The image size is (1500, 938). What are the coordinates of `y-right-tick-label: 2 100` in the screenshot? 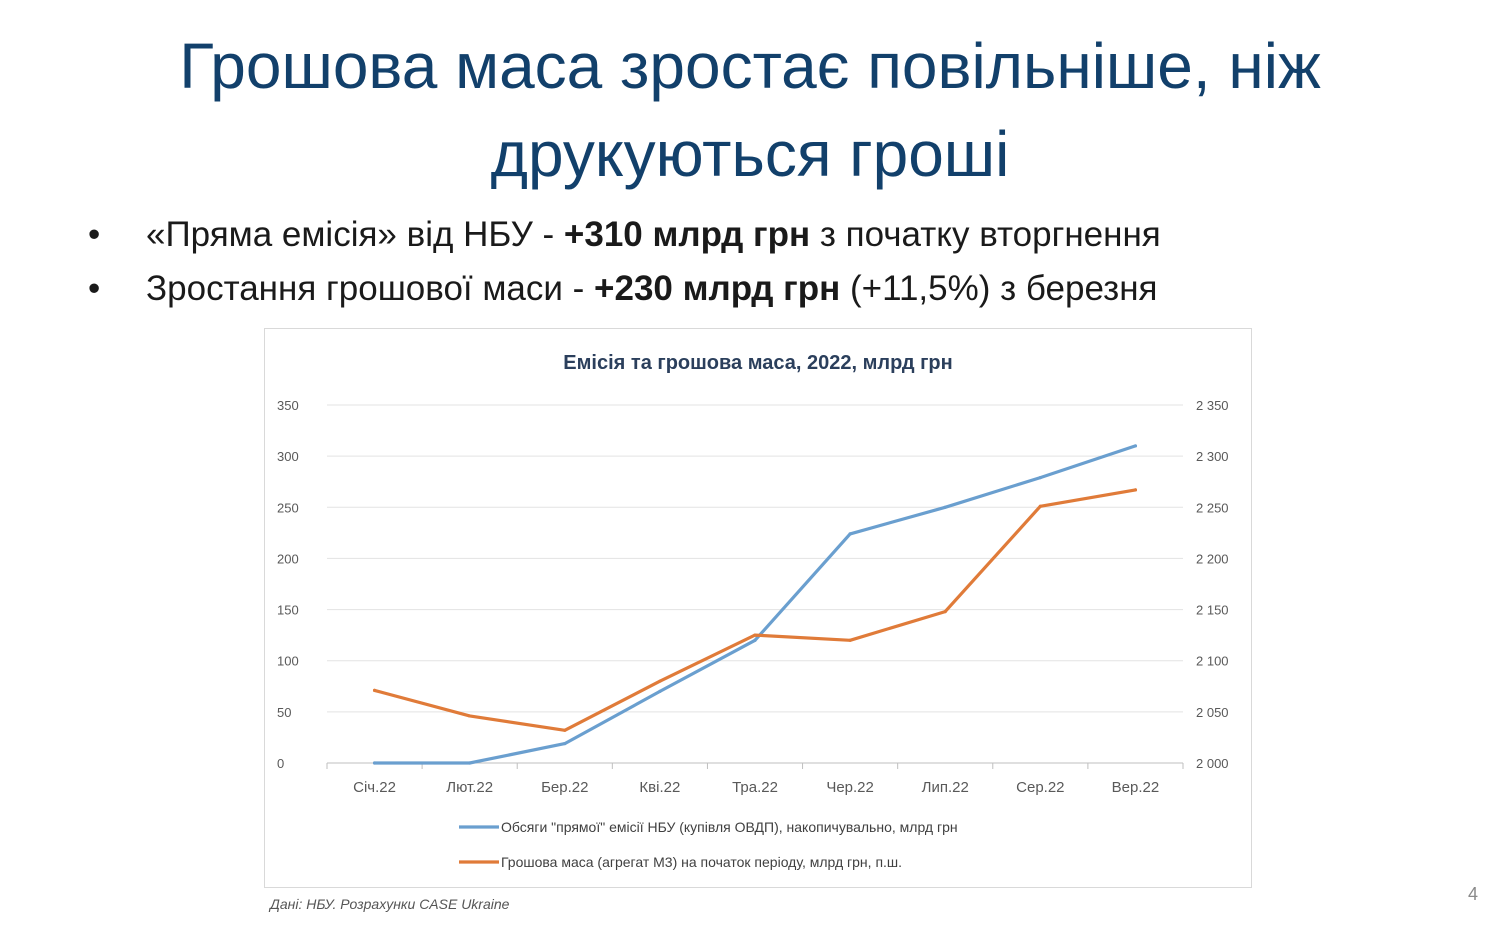 It's located at (1212, 661).